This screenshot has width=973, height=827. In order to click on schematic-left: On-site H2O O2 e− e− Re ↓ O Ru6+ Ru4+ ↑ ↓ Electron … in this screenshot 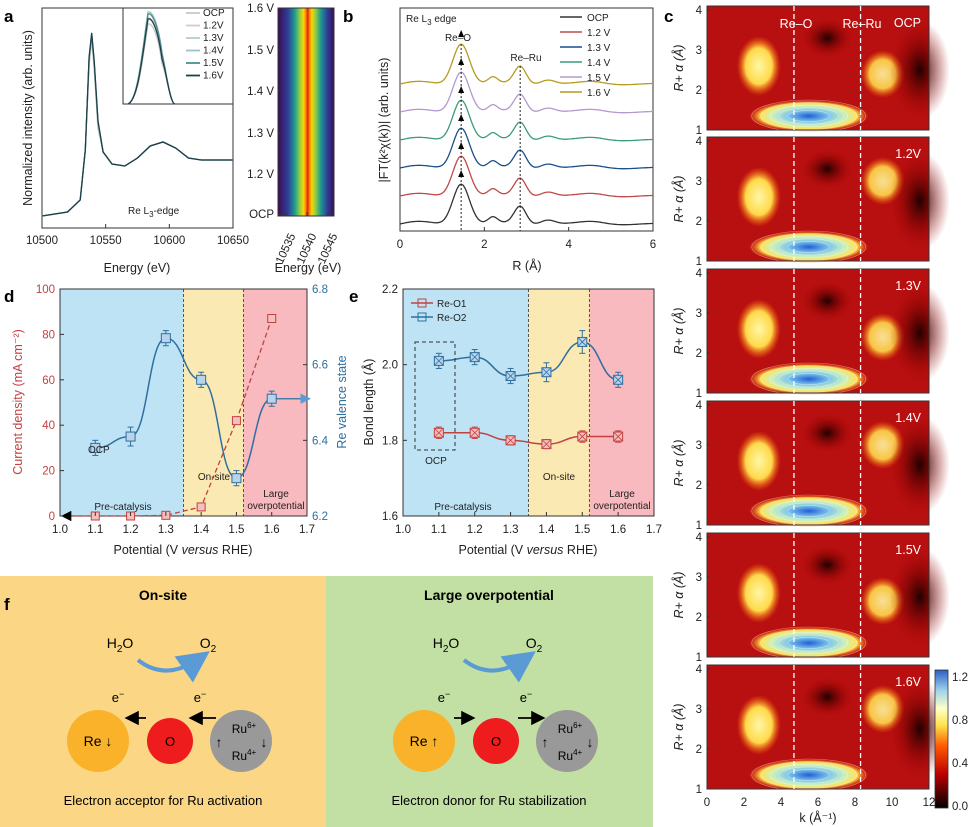, I will do `click(168, 697)`.